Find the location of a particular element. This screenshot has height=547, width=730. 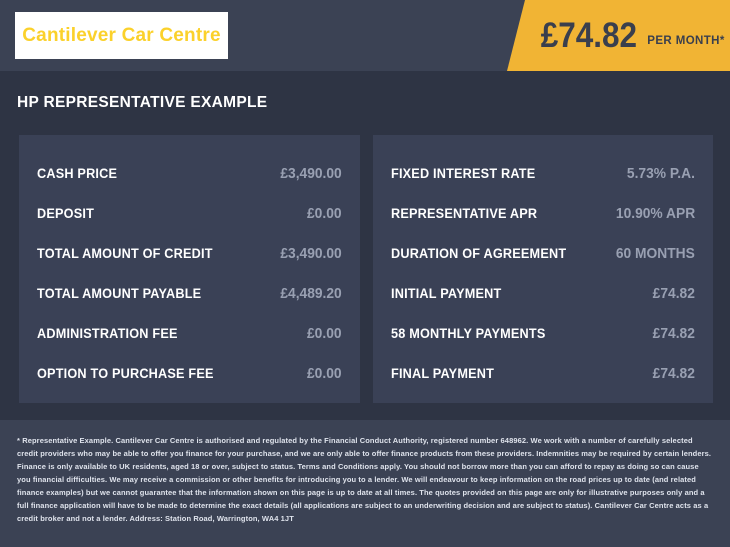

monthly-price-flag: £74.82 PER MONTH* is located at coordinates (618, 35).